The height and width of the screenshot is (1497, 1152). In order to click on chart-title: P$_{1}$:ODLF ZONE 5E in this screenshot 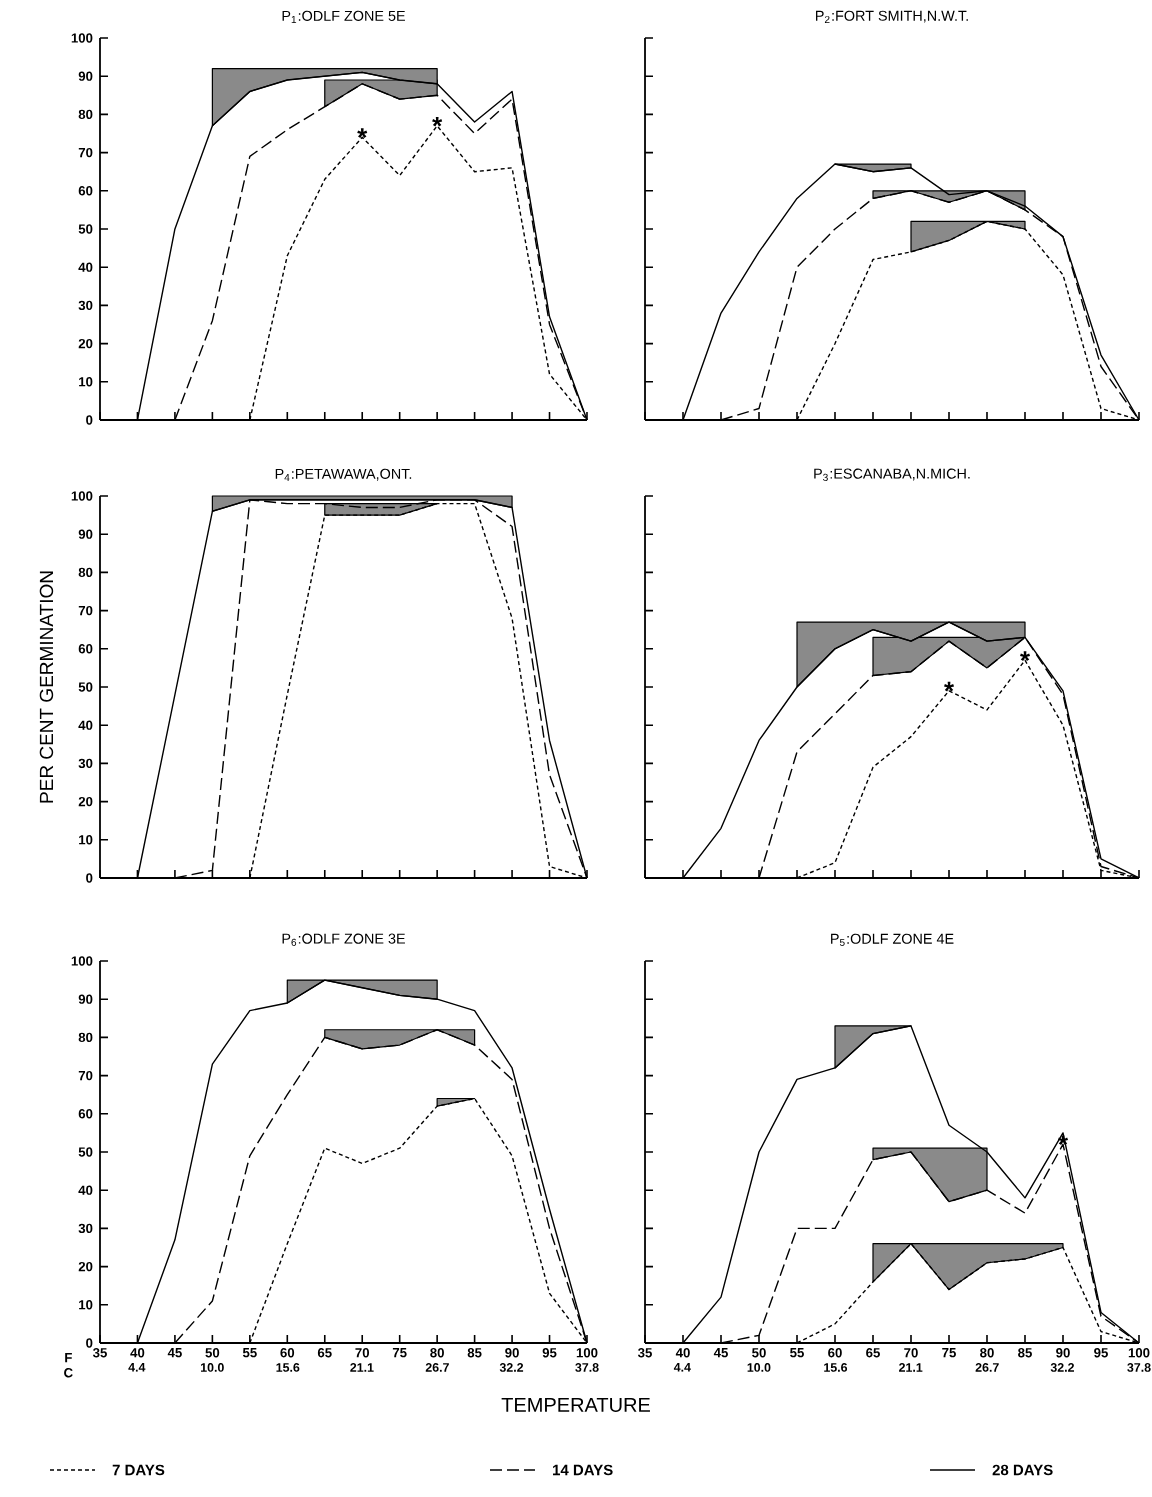, I will do `click(343, 16)`.